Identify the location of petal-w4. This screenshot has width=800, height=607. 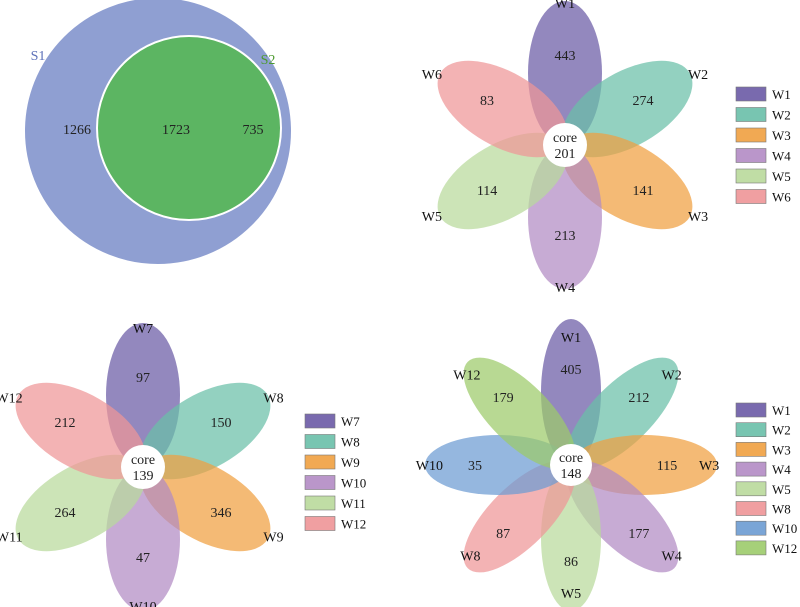
(622, 516).